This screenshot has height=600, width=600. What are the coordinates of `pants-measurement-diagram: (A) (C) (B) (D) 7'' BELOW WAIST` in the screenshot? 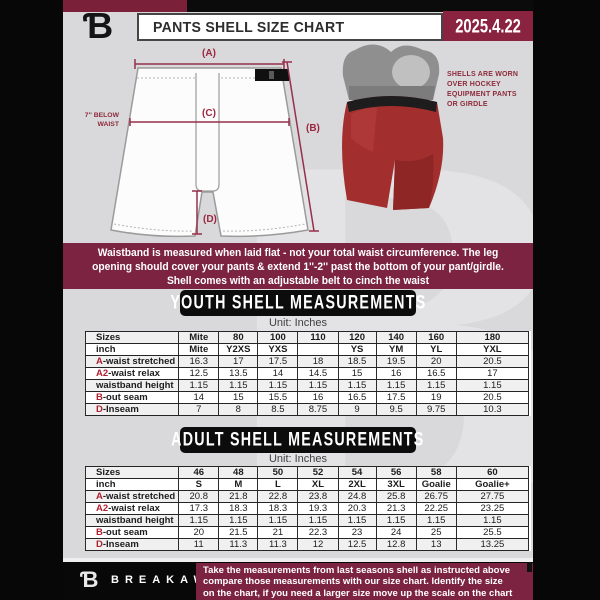 It's located at (202, 143).